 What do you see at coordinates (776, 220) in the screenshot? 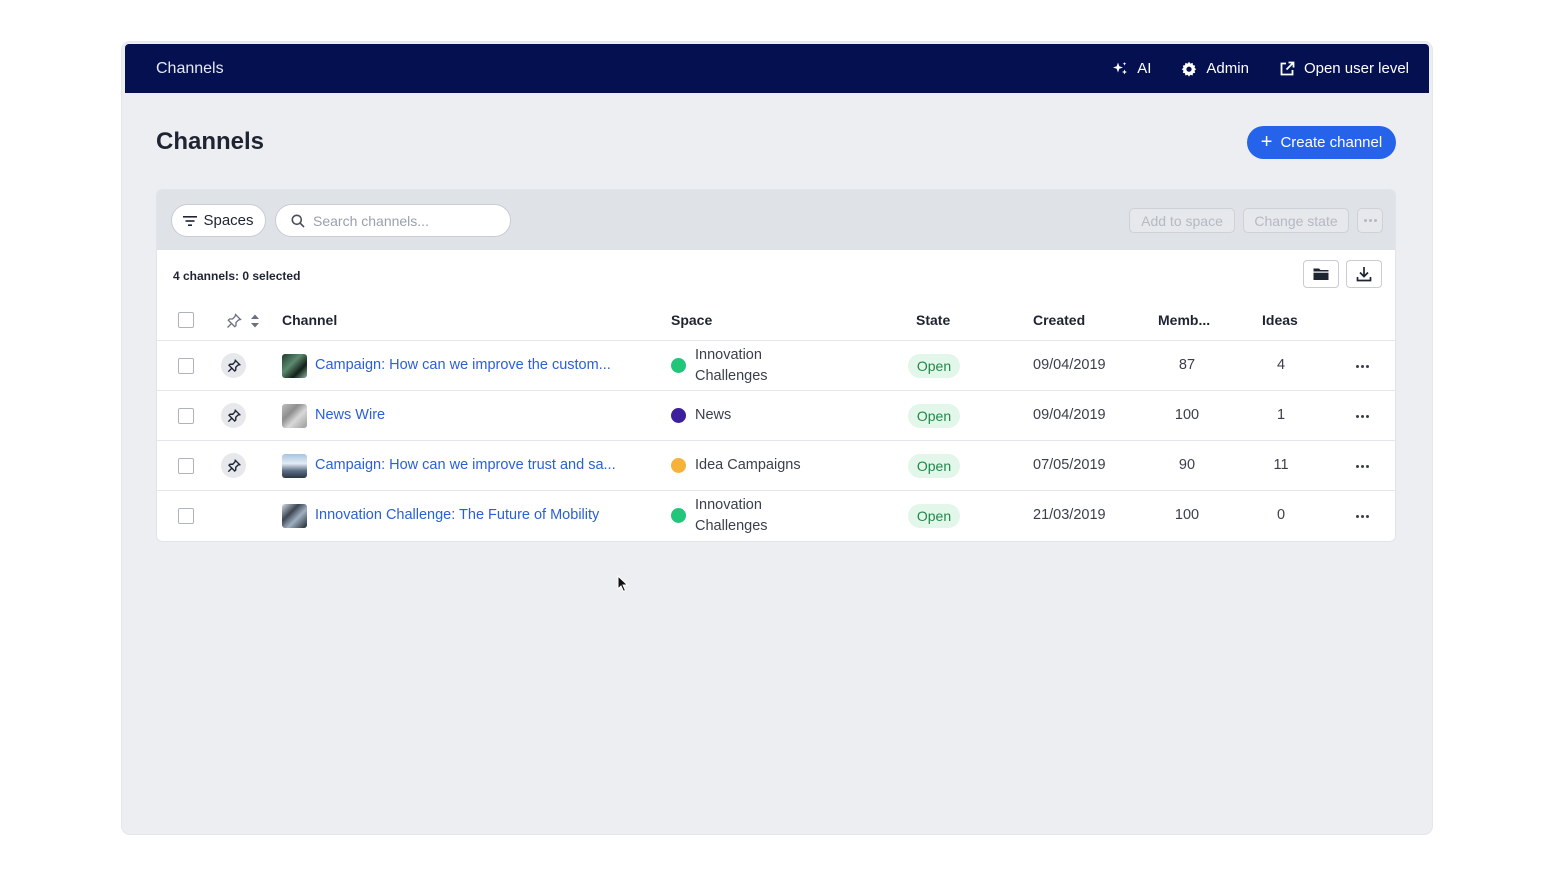
I see `table-toolbar: Spaces Add to space Change state` at bounding box center [776, 220].